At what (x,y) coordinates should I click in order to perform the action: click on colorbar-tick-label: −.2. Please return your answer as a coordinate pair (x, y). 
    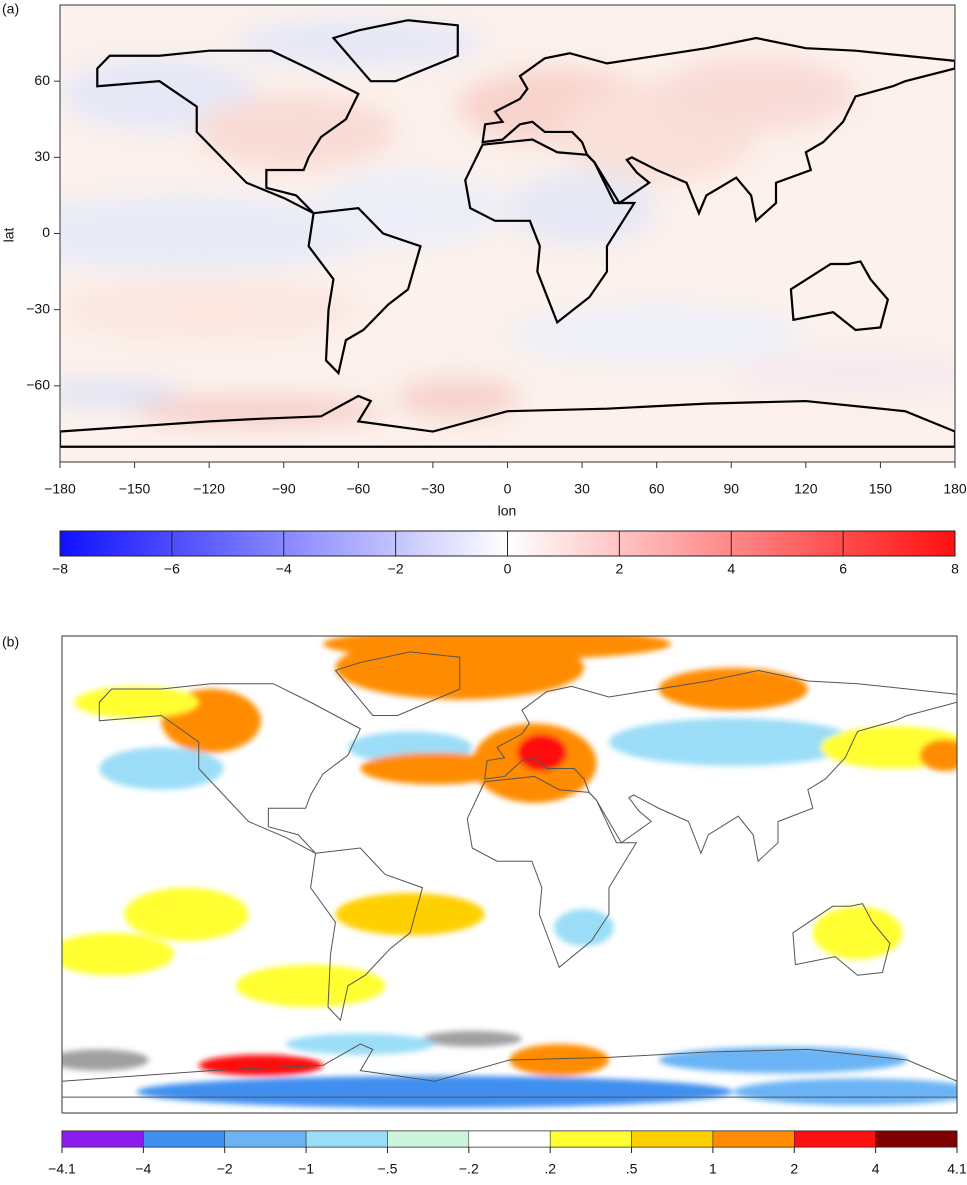
    Looking at the image, I should click on (469, 1169).